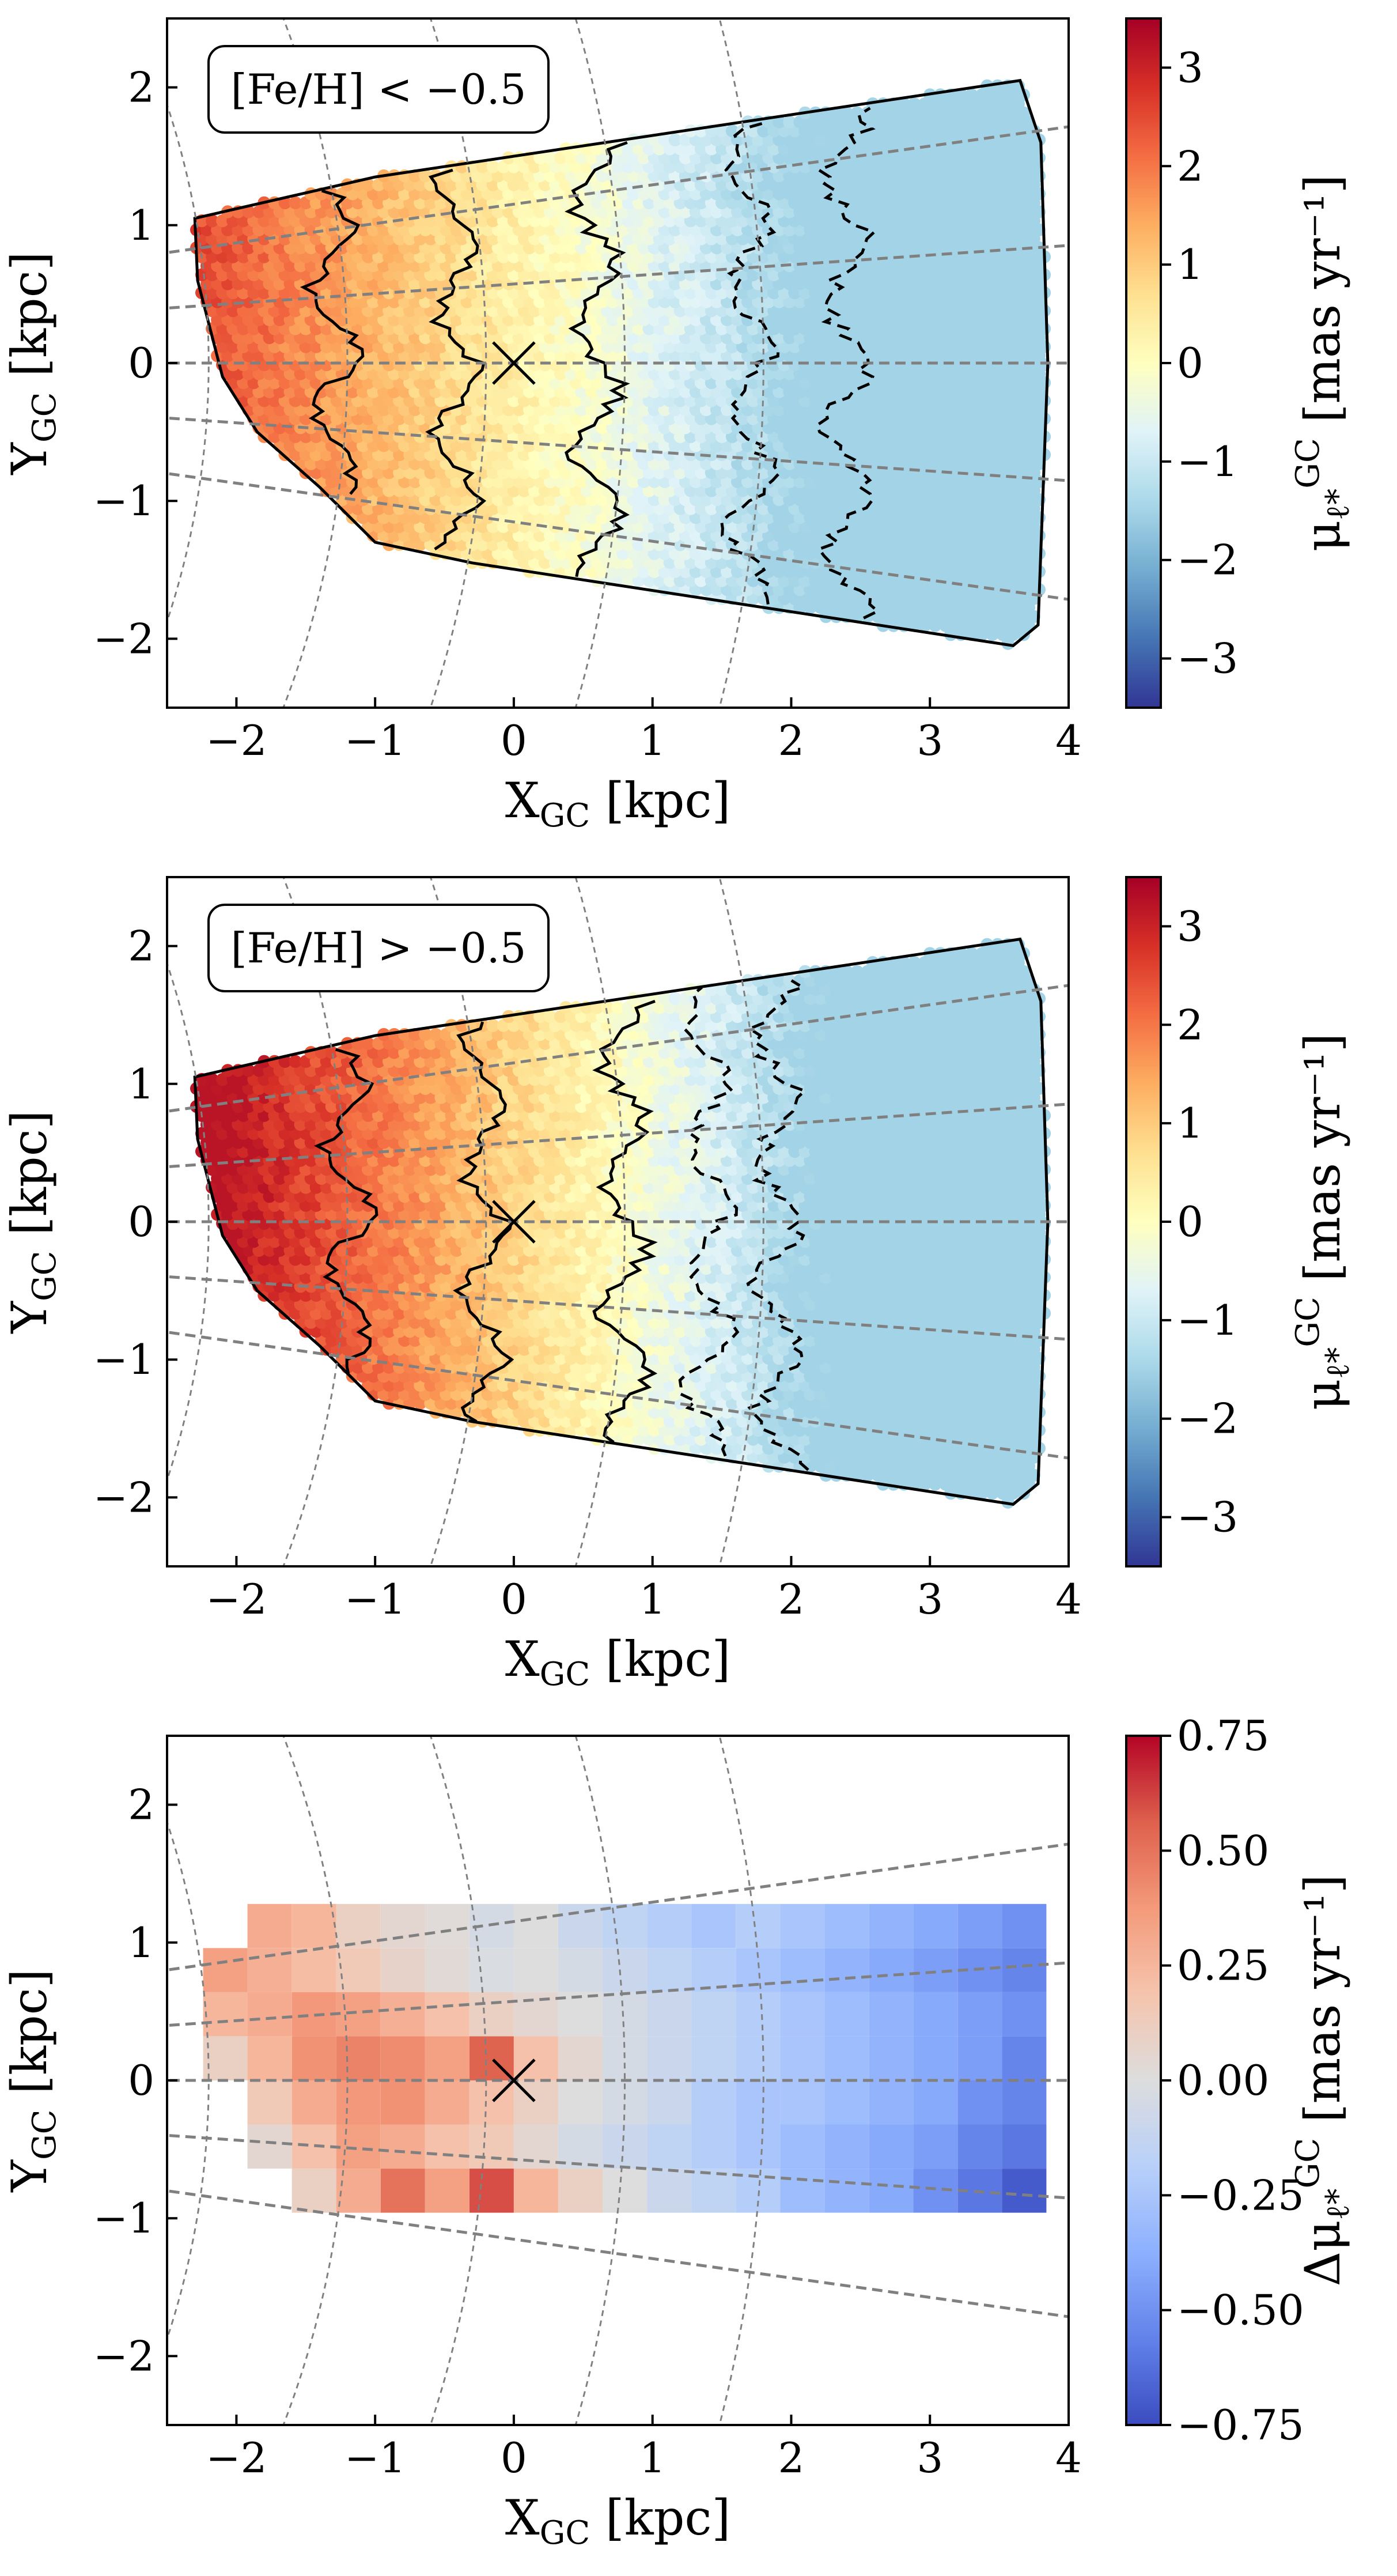 This screenshot has width=1397, height=2576. What do you see at coordinates (141, 225) in the screenshot?
I see `y-tick-label: 1` at bounding box center [141, 225].